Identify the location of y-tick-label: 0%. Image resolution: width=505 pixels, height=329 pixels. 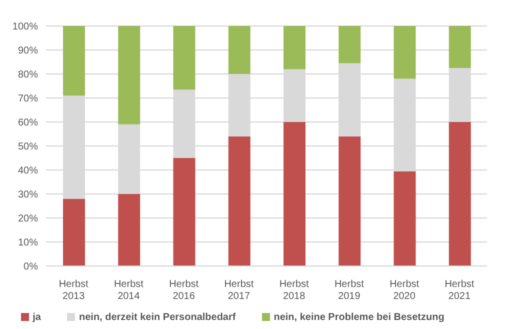
(31, 267).